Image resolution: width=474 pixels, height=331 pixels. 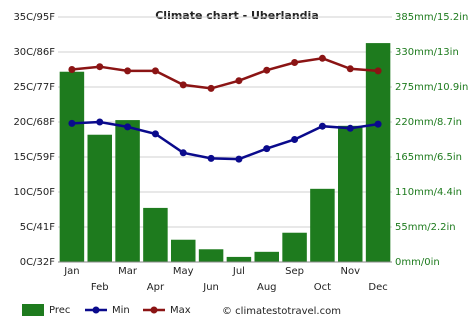 I want to click on y2-tick-label: 110mm/4.4in, so click(x=428, y=192).